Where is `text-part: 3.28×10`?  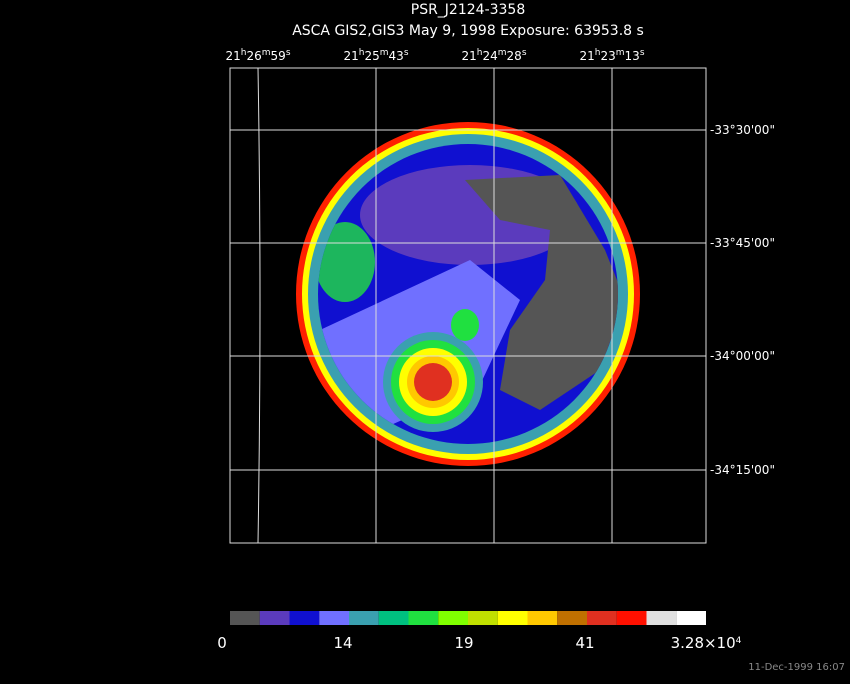 text-part: 3.28×10 is located at coordinates (703, 643).